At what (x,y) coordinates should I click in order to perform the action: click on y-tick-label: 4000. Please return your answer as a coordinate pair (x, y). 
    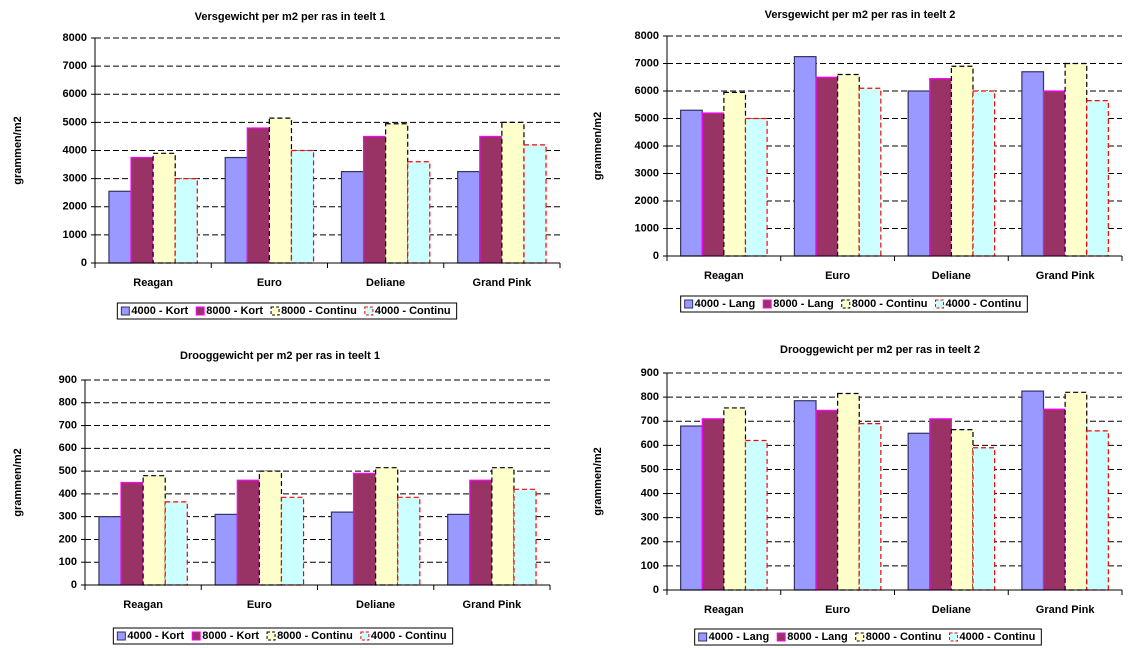
    Looking at the image, I should click on (647, 146).